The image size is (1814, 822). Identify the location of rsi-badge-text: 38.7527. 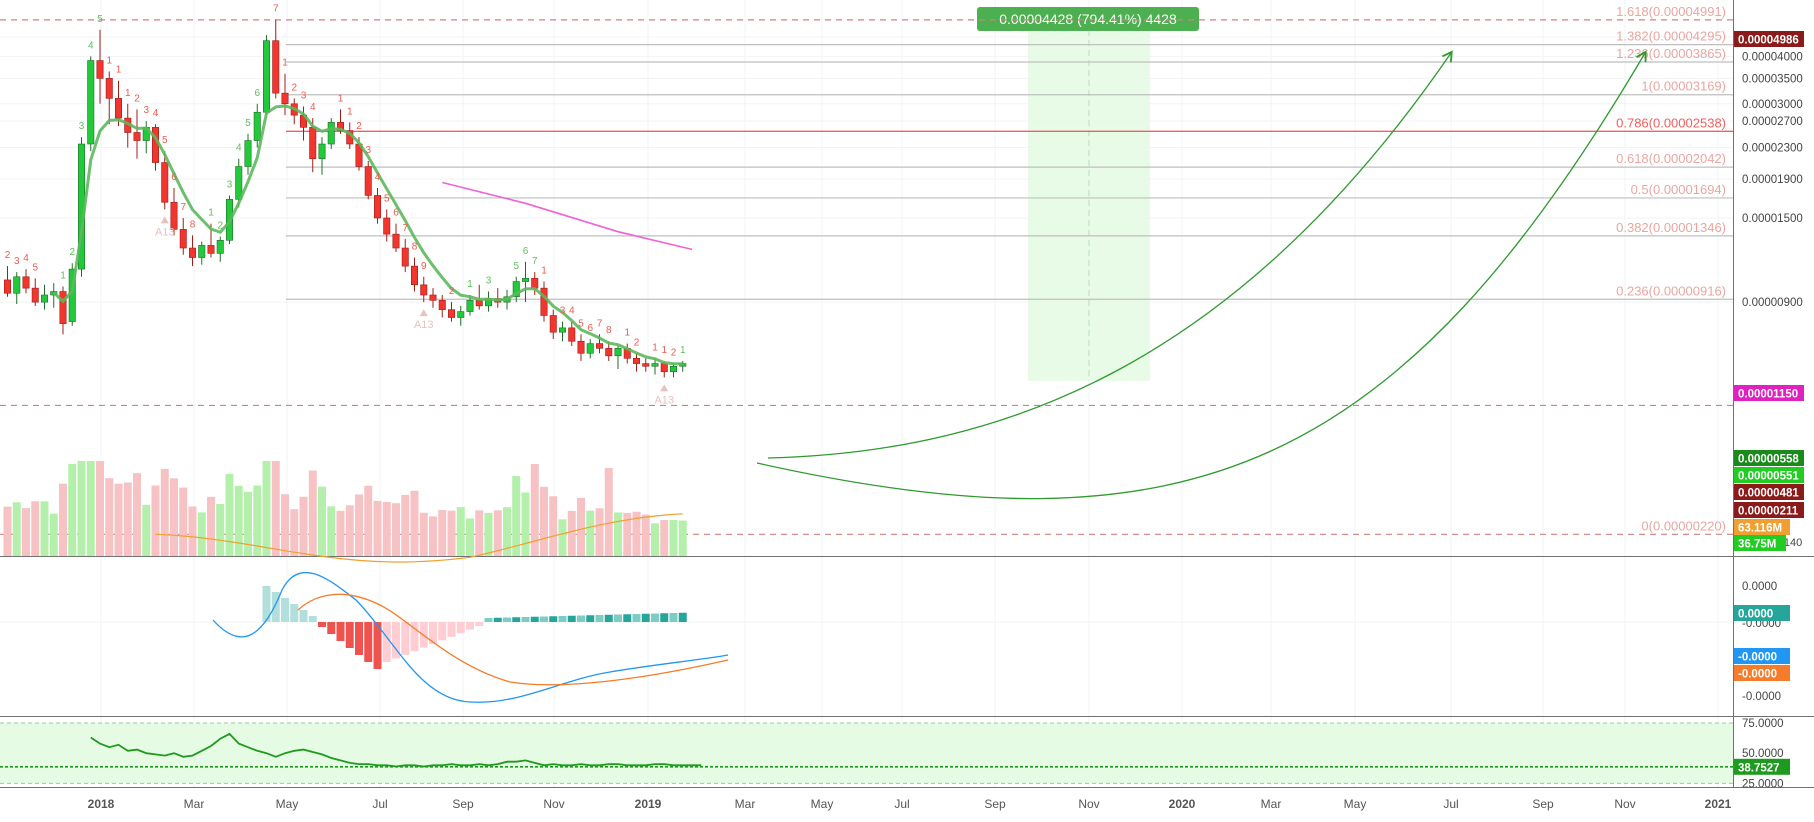
(1759, 768).